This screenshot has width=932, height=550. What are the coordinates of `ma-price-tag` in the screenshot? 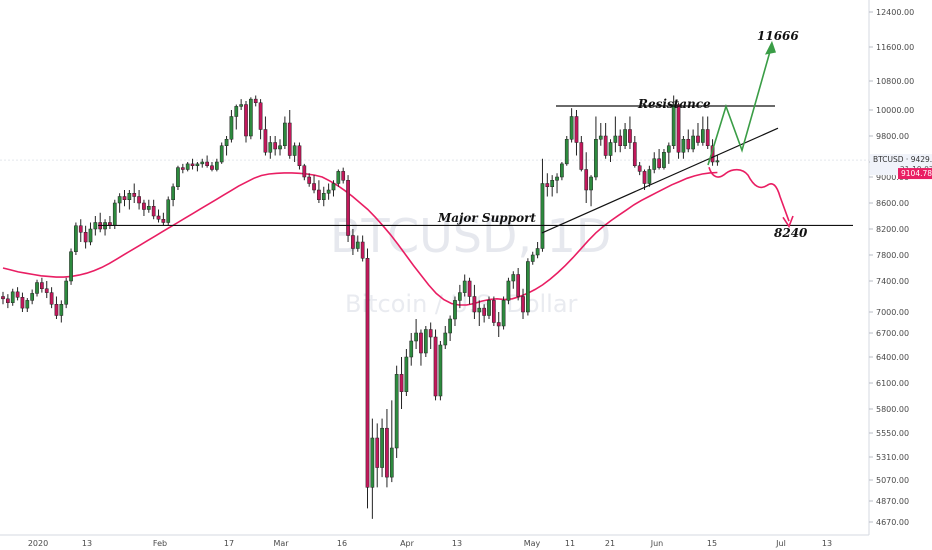 It's located at (915, 174).